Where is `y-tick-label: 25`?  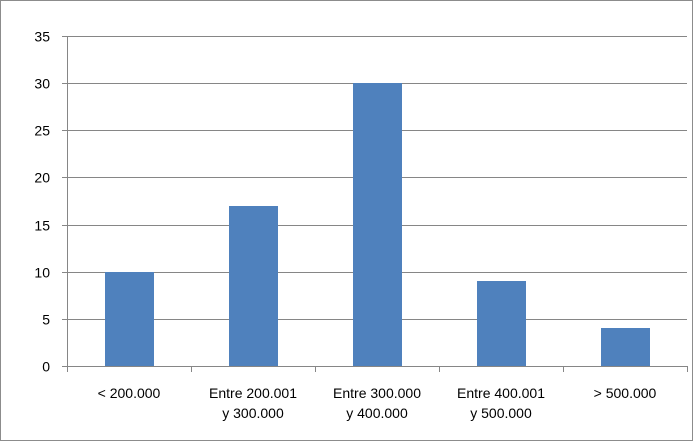
y-tick-label: 25 is located at coordinates (42, 131).